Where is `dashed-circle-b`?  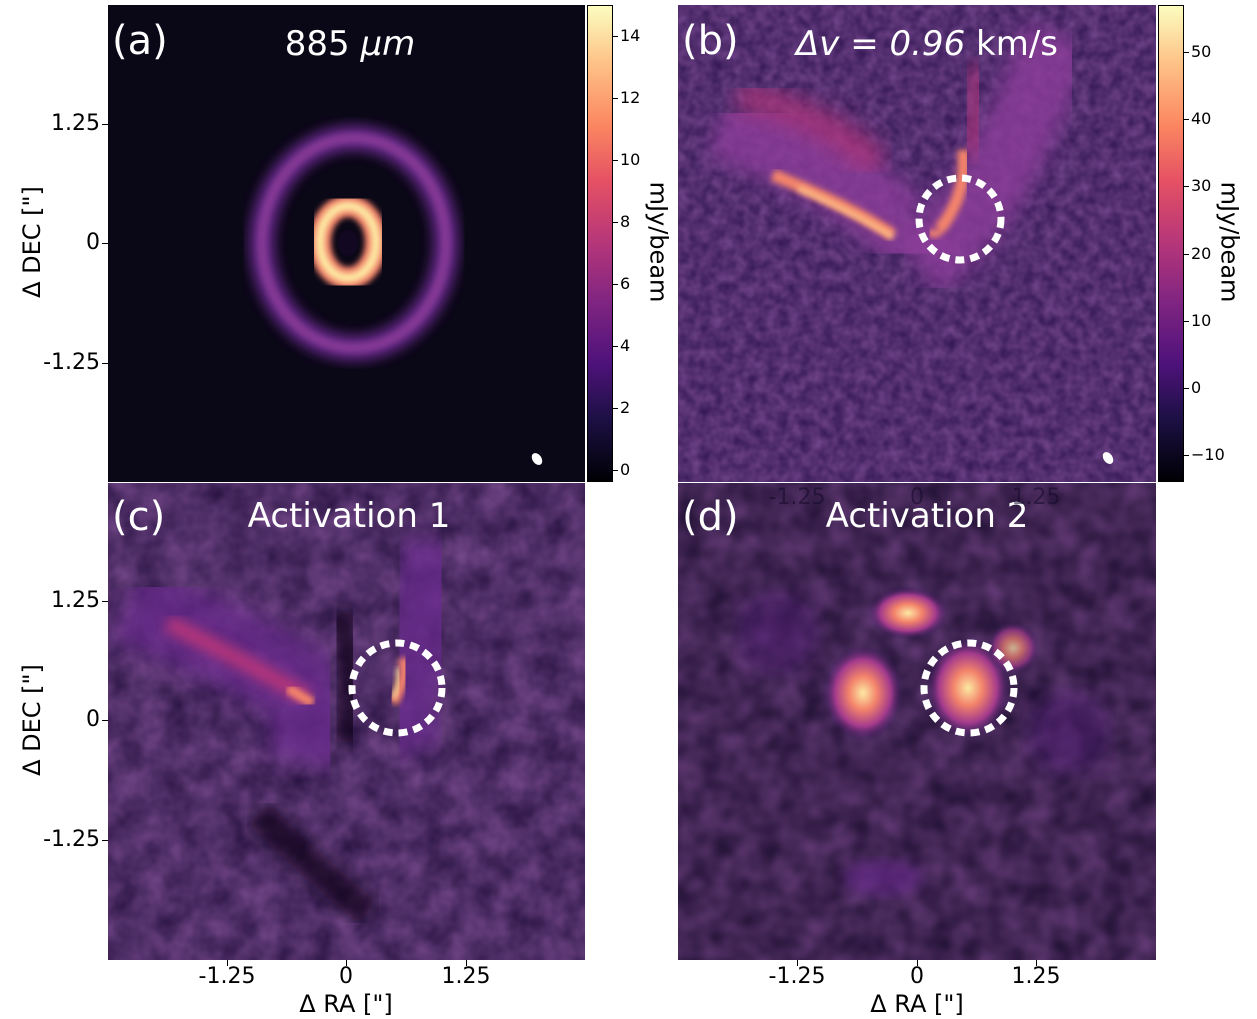 dashed-circle-b is located at coordinates (960, 219).